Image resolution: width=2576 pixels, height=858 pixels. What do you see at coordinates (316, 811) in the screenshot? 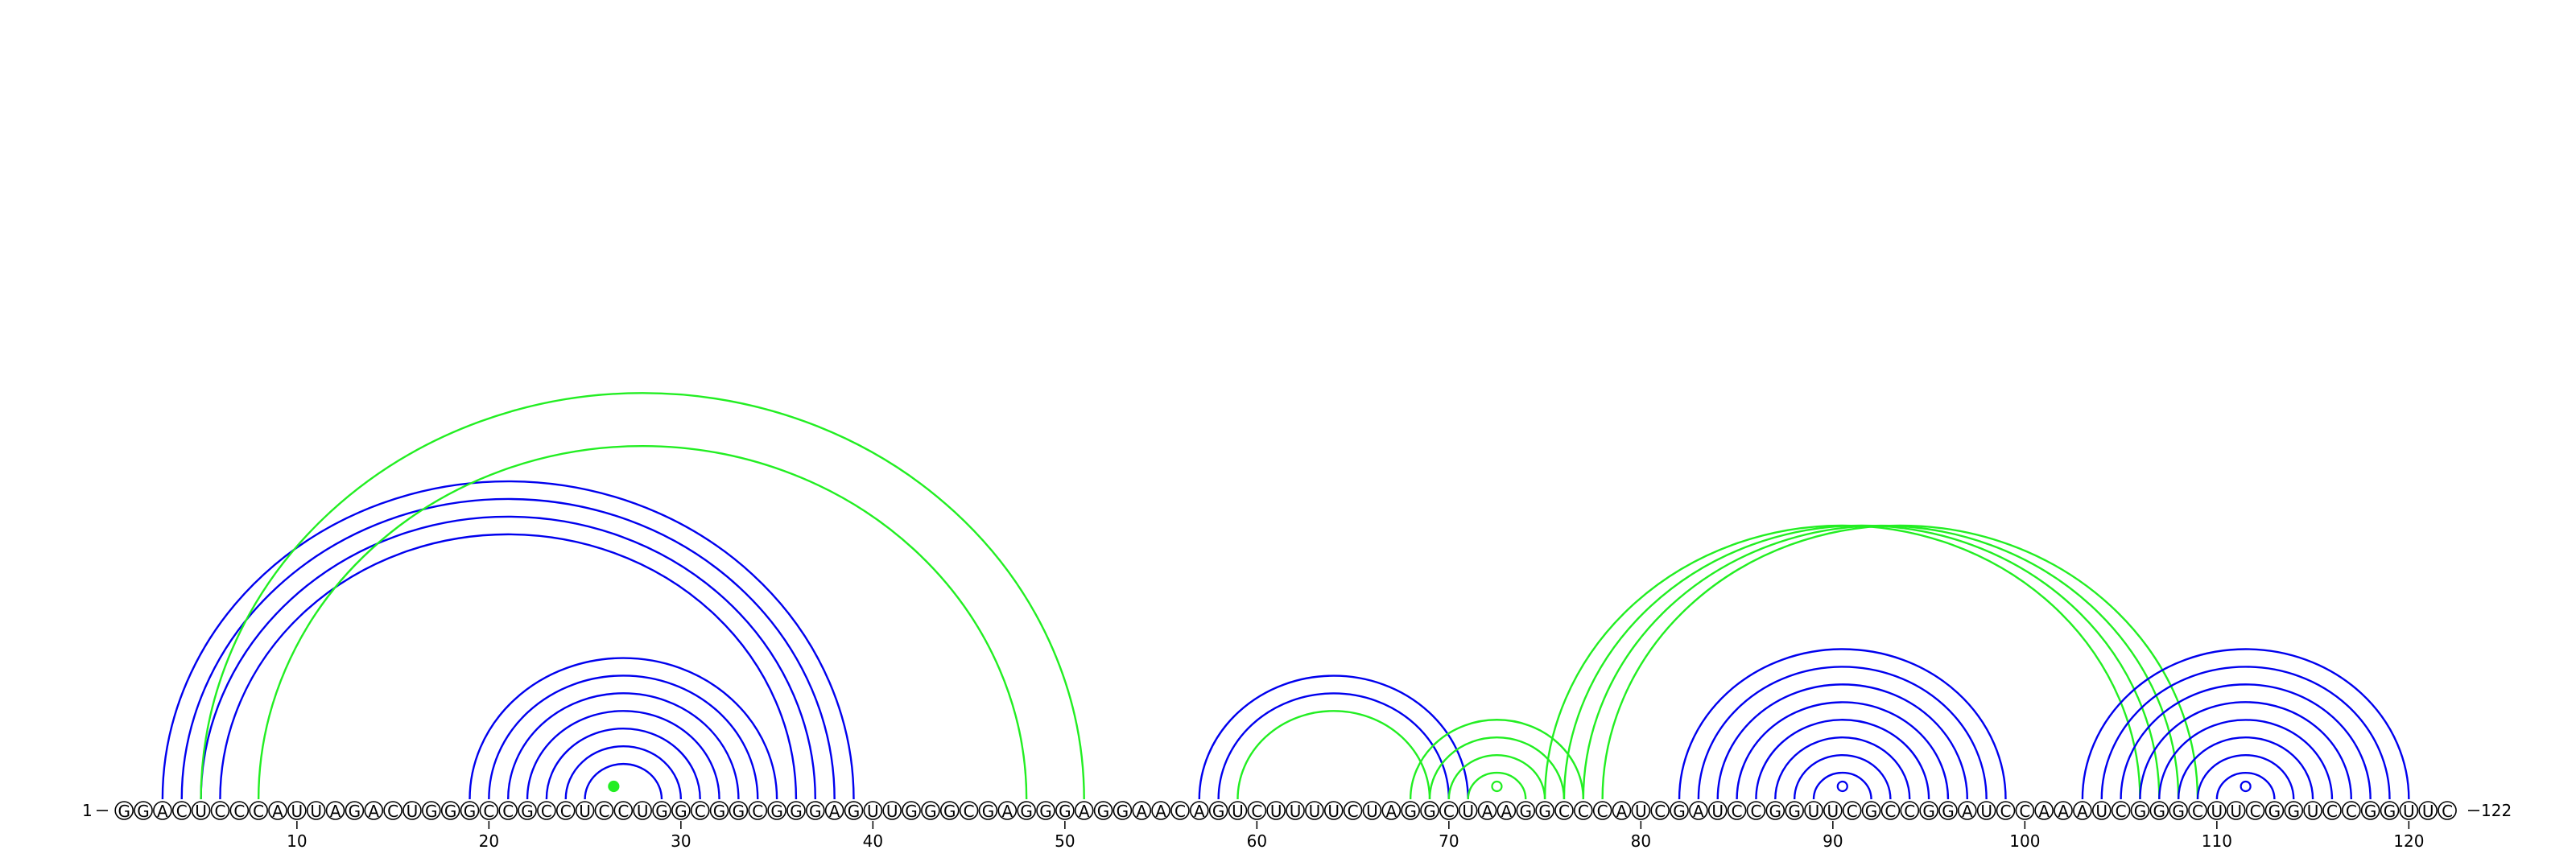
I see `nucleotide-11: U` at bounding box center [316, 811].